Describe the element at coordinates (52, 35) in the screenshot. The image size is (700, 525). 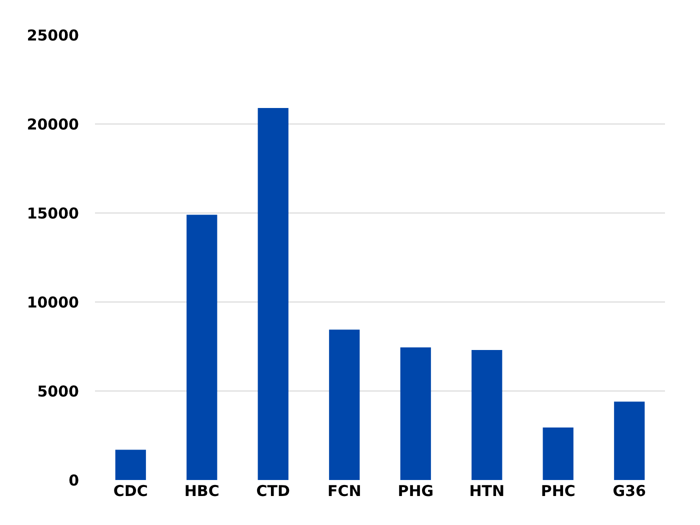
I see `y-tick-label: 25000` at that location.